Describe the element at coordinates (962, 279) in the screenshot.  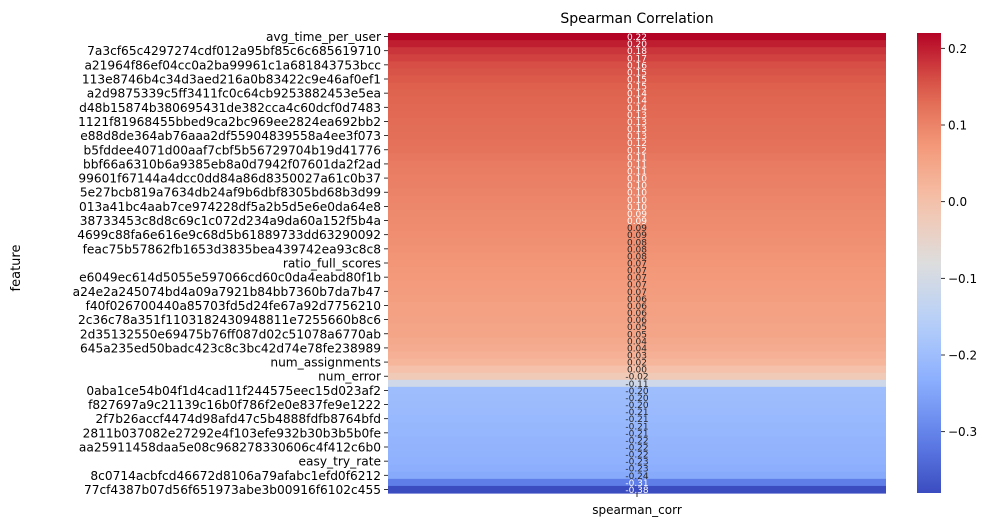
I see `colorbar-tick-label: −0.1` at that location.